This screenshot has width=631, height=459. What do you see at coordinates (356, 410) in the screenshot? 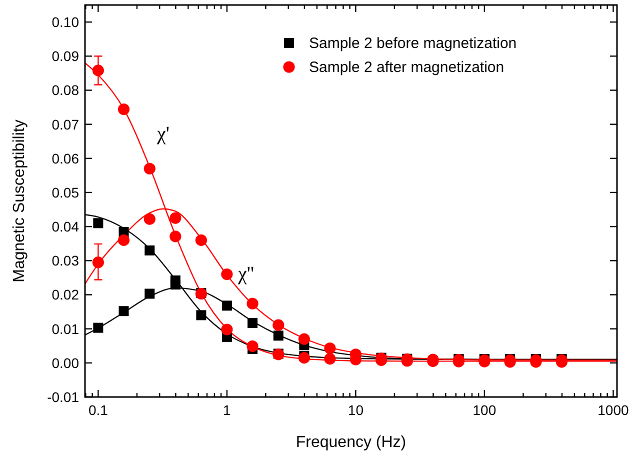
I see `x-tick-label: 10` at bounding box center [356, 410].